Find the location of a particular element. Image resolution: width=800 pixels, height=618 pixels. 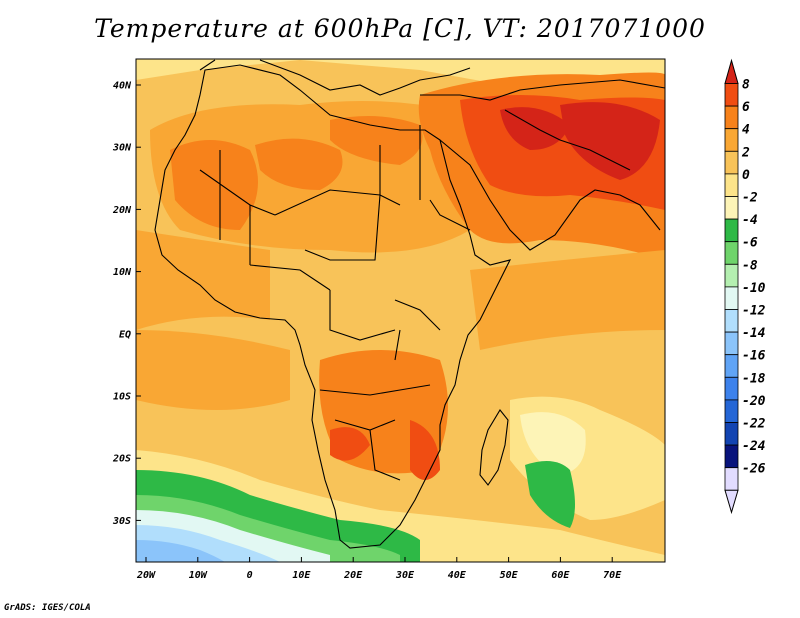

lon-label: 70E is located at coordinates (612, 575).